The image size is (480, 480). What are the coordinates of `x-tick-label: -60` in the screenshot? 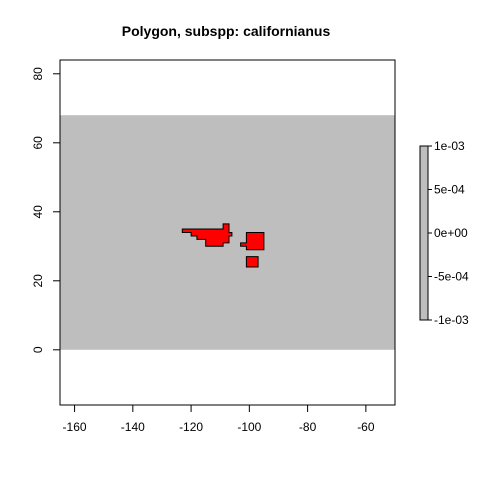 It's located at (366, 427).